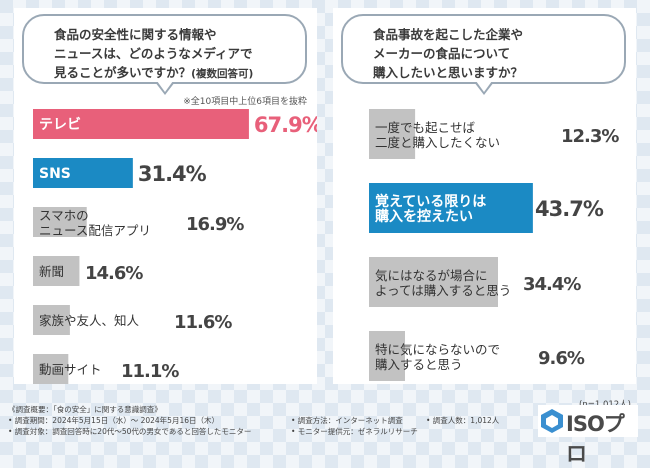 This screenshot has height=468, width=650. I want to click on category-label-3-line-2: ニュース配信アプリ, so click(95, 230).